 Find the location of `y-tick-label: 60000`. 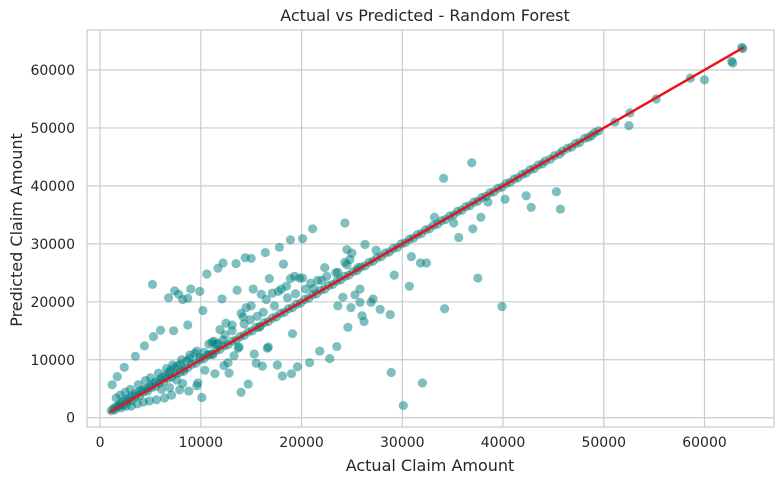

y-tick-label: 60000 is located at coordinates (52, 71).